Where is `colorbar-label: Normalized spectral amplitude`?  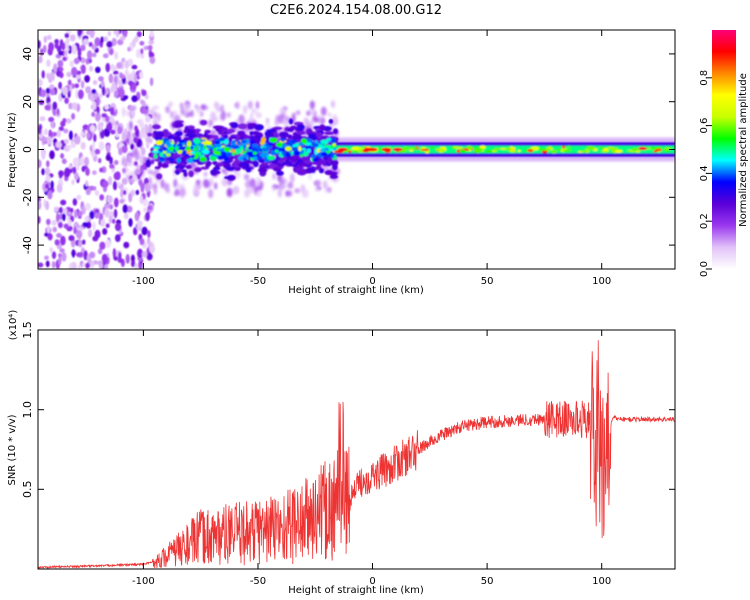 colorbar-label: Normalized spectral amplitude is located at coordinates (743, 150).